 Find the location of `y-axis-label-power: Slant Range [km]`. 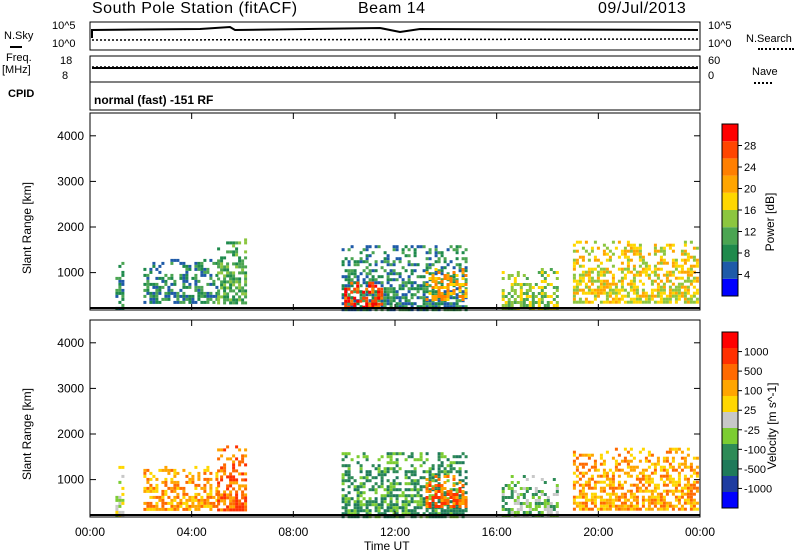

y-axis-label-power: Slant Range [km] is located at coordinates (27, 228).